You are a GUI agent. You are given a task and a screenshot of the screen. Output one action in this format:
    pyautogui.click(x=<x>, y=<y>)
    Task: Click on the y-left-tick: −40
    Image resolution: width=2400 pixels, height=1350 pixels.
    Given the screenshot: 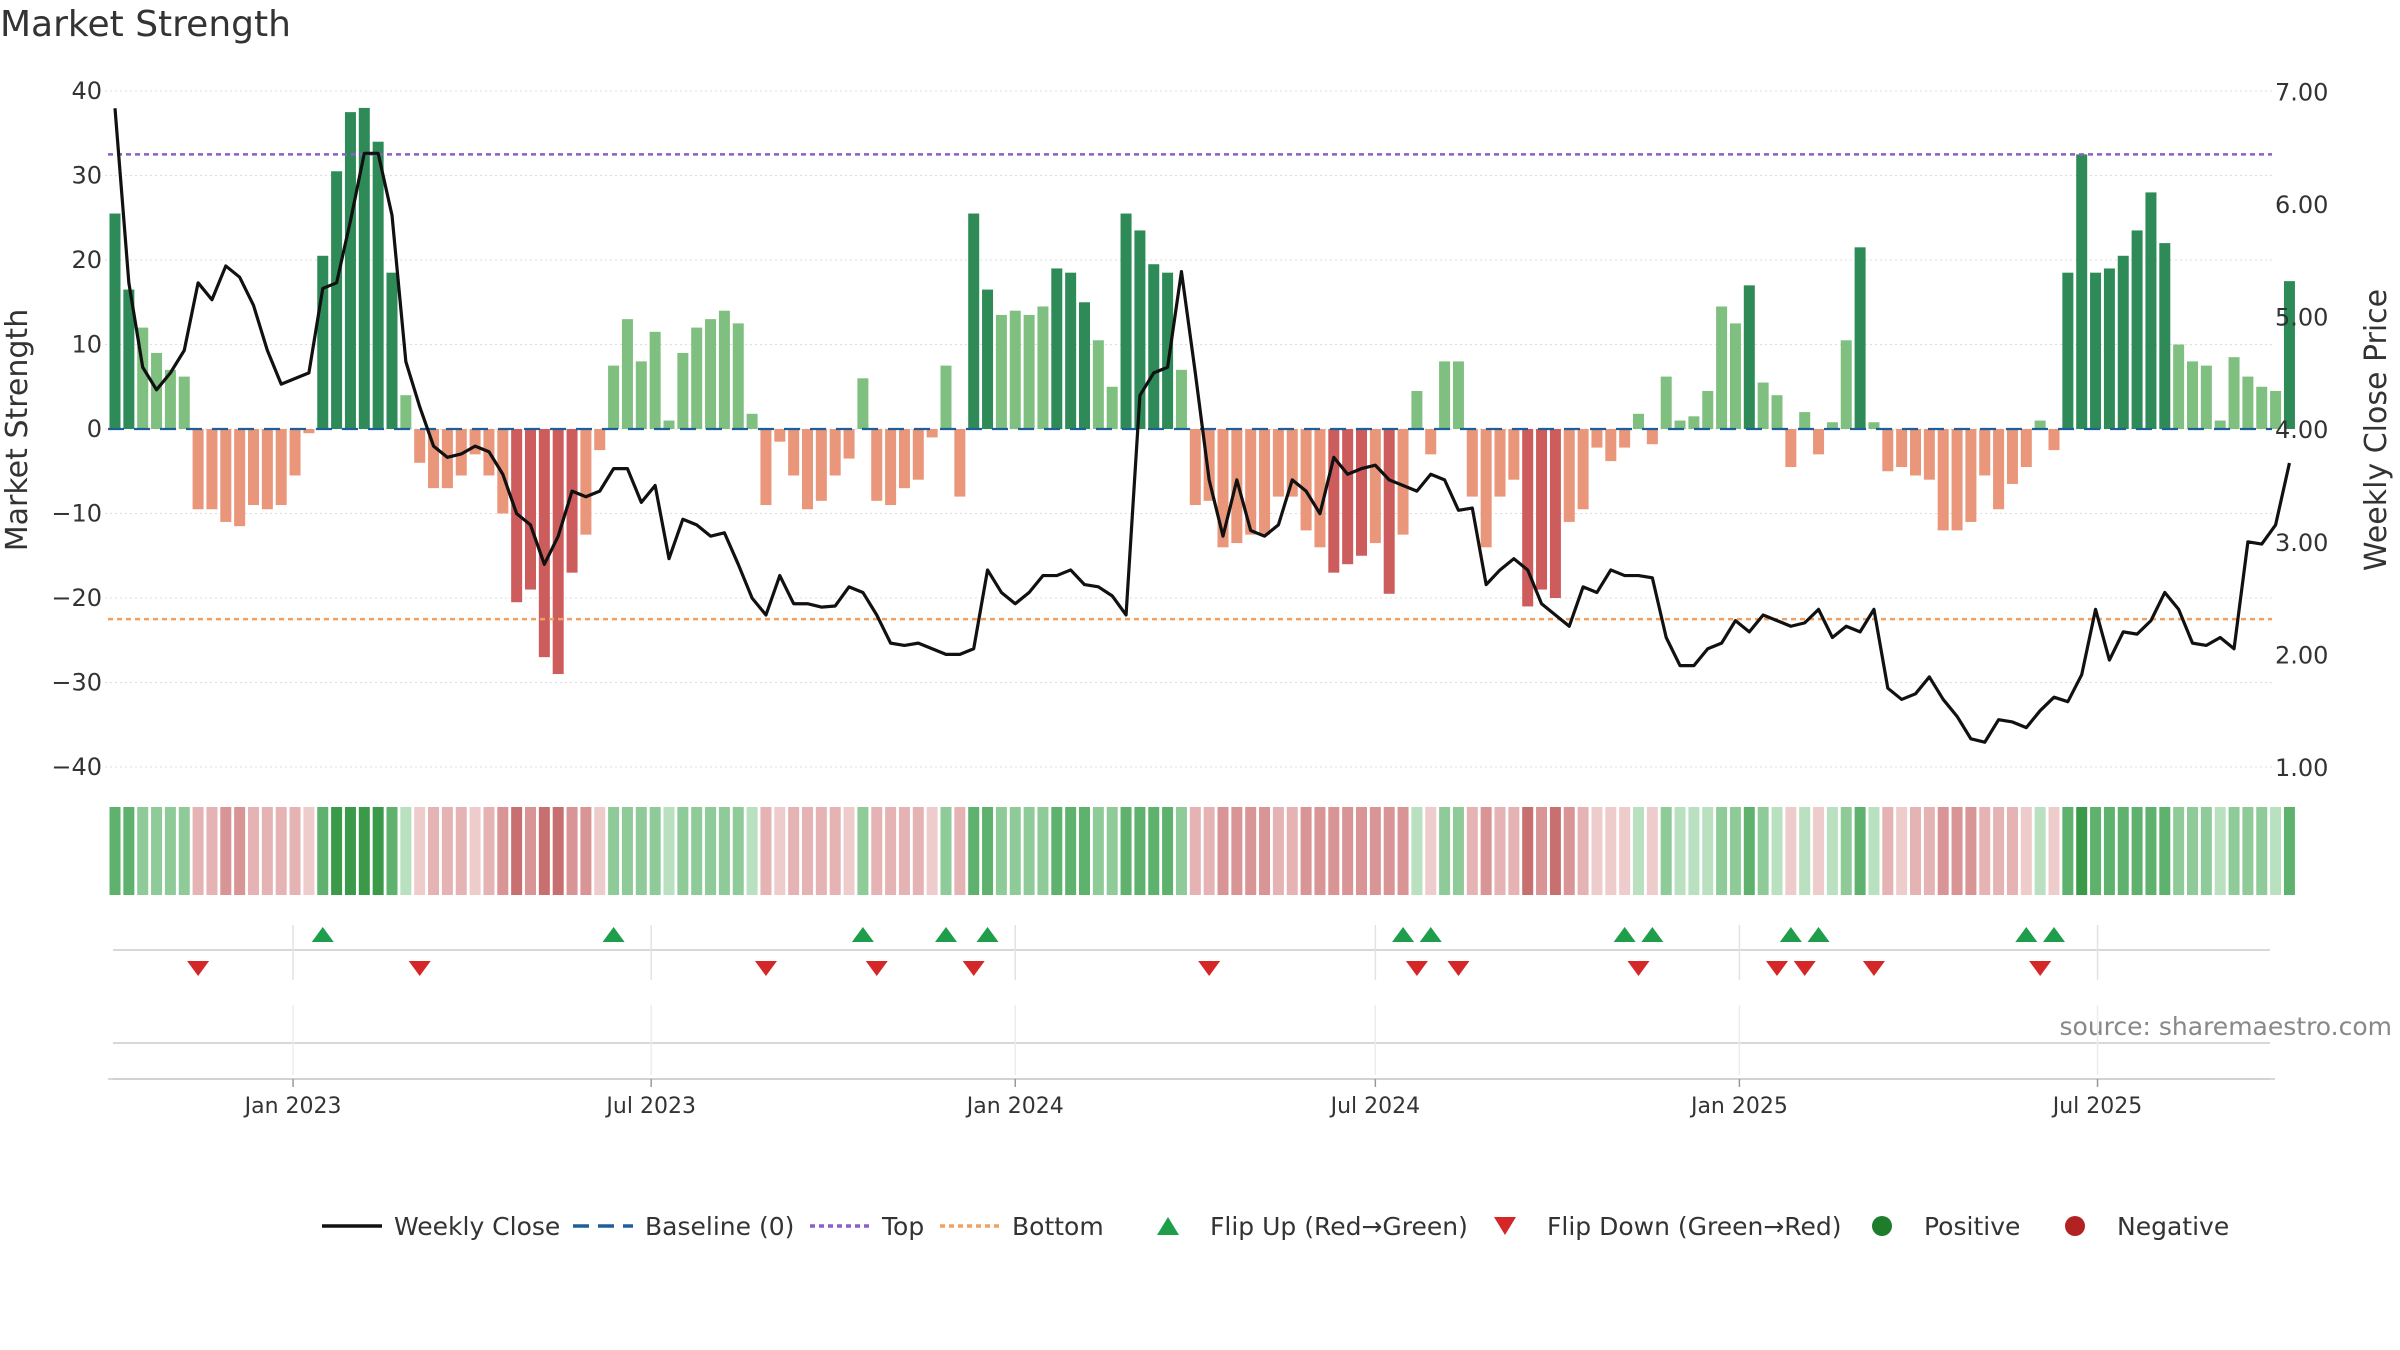 What is the action you would take?
    pyautogui.click(x=76, y=767)
    